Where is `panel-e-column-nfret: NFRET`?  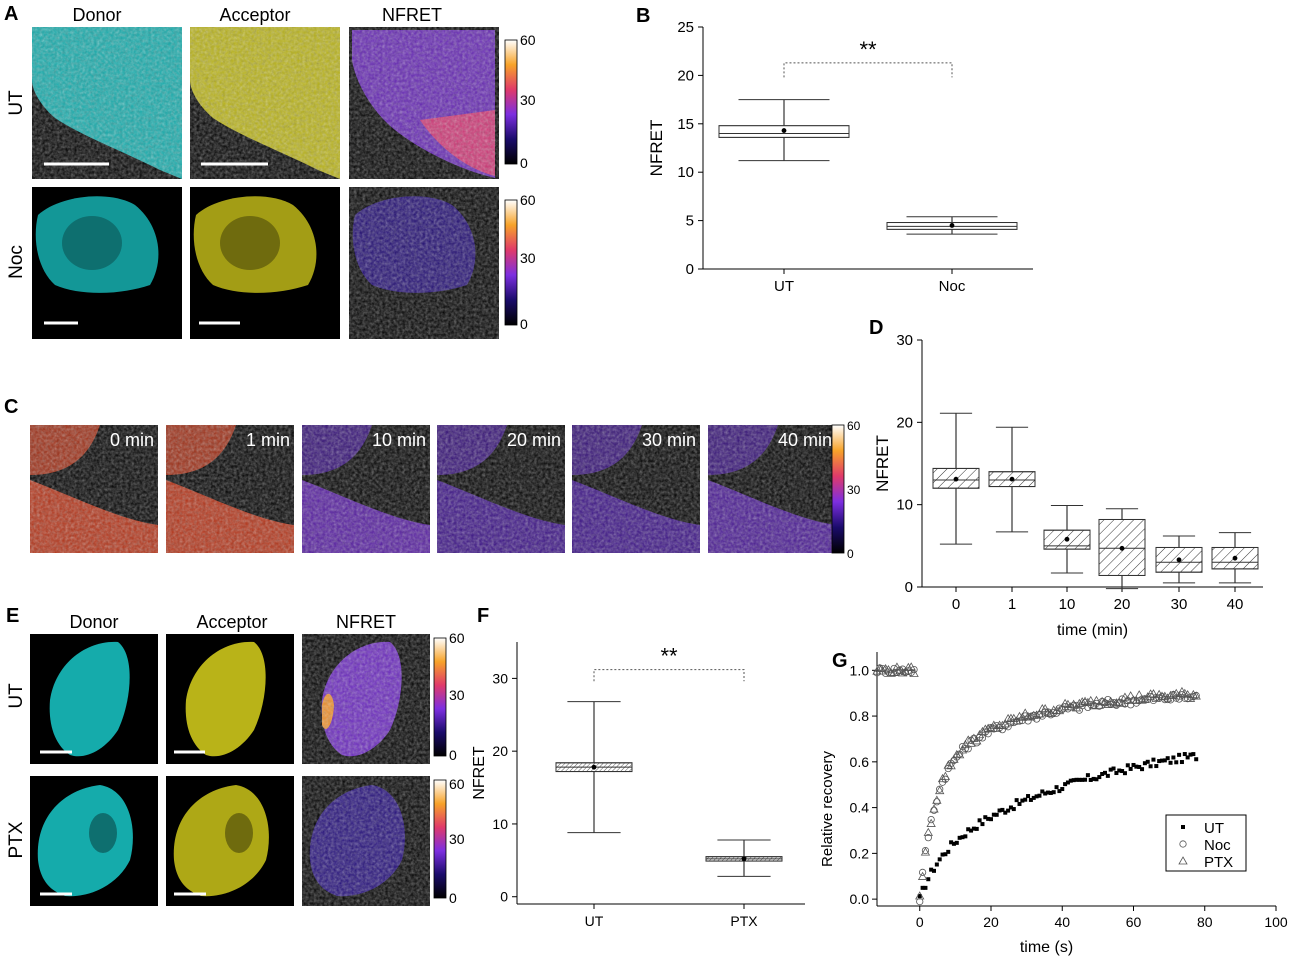
panel-e-column-nfret: NFRET is located at coordinates (366, 622).